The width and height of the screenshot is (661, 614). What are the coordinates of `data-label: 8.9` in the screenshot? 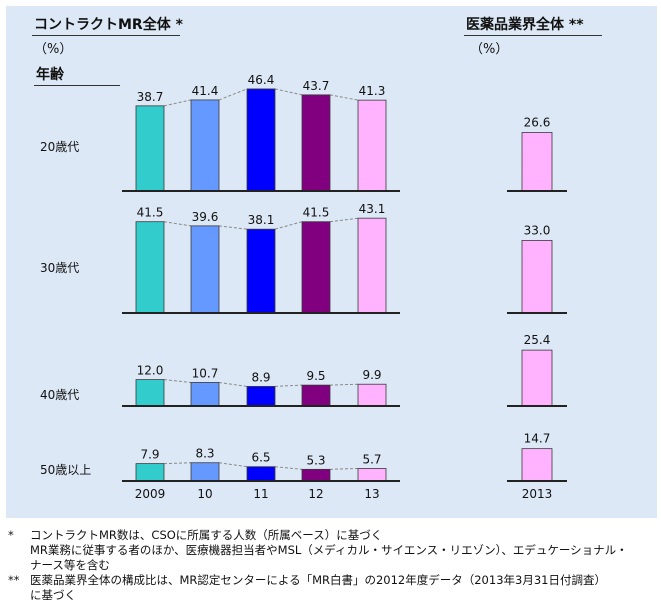 It's located at (260, 377).